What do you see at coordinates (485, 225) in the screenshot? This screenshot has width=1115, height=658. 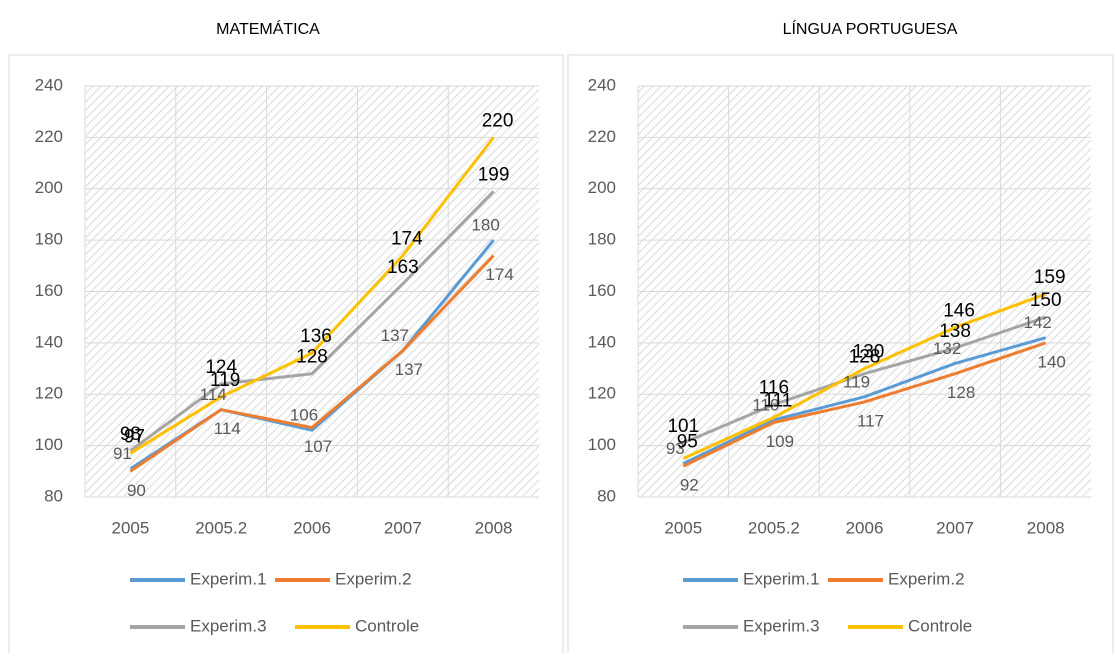 I see `data-label: 180` at bounding box center [485, 225].